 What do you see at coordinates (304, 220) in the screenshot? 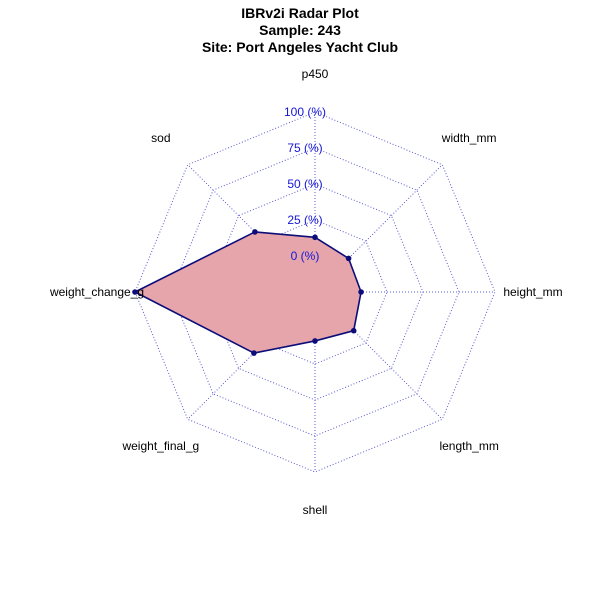
I see `ring-label: 25 (%)` at bounding box center [304, 220].